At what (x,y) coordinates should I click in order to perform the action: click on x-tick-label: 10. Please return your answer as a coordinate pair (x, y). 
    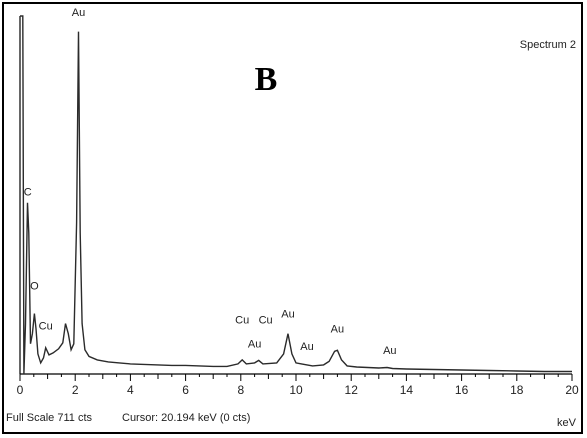
    Looking at the image, I should click on (296, 390).